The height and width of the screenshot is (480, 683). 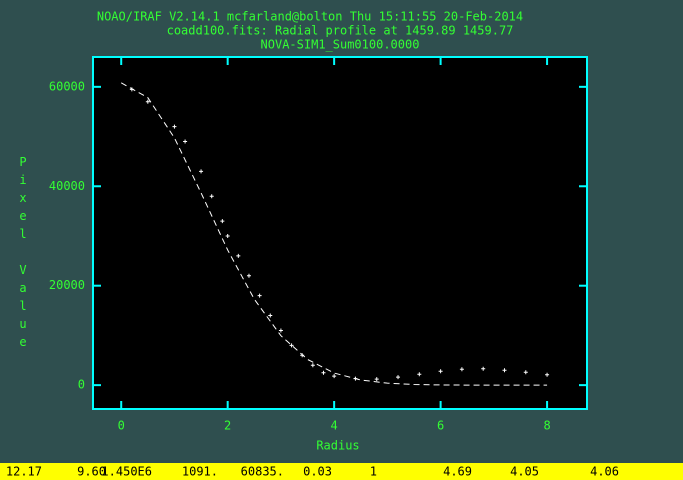 What do you see at coordinates (440, 426) in the screenshot?
I see `x-tick-label: 6` at bounding box center [440, 426].